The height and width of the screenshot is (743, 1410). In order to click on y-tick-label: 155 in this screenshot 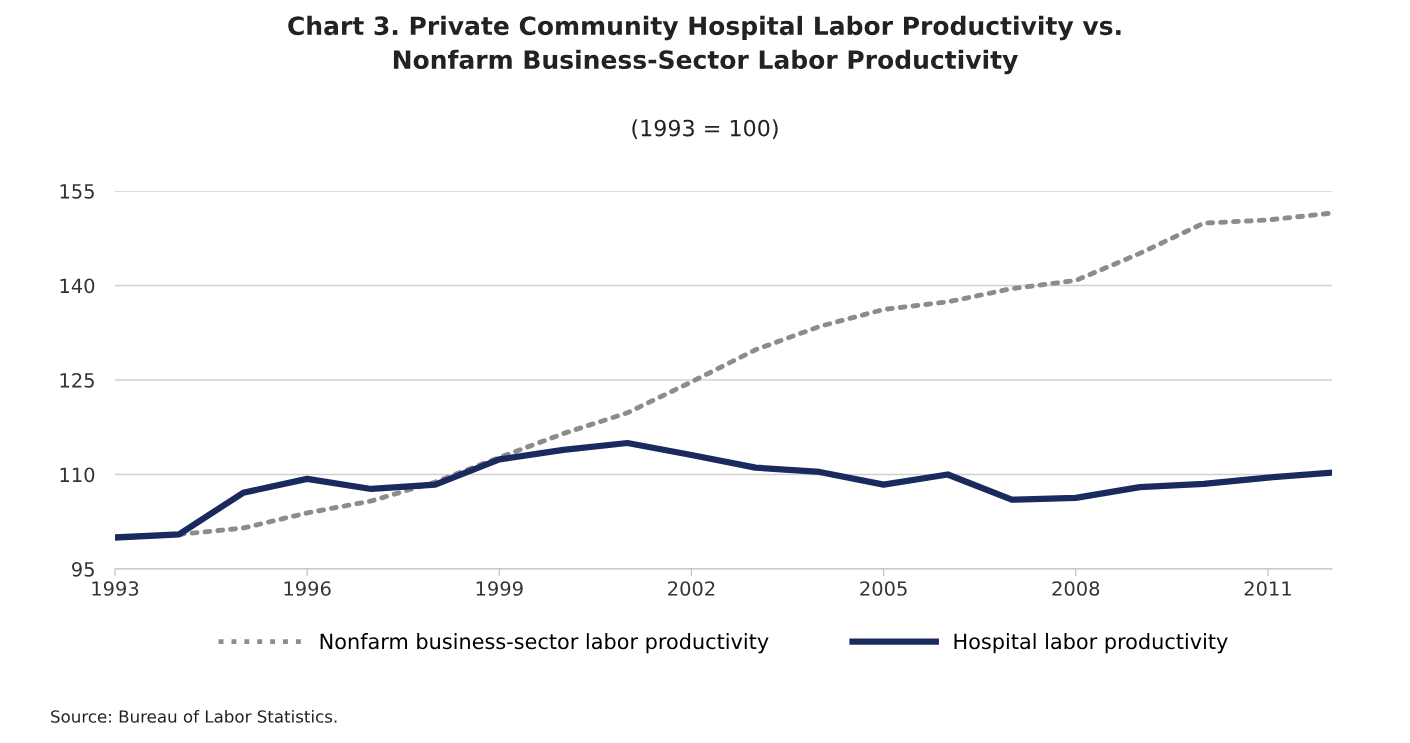, I will do `click(77, 191)`.